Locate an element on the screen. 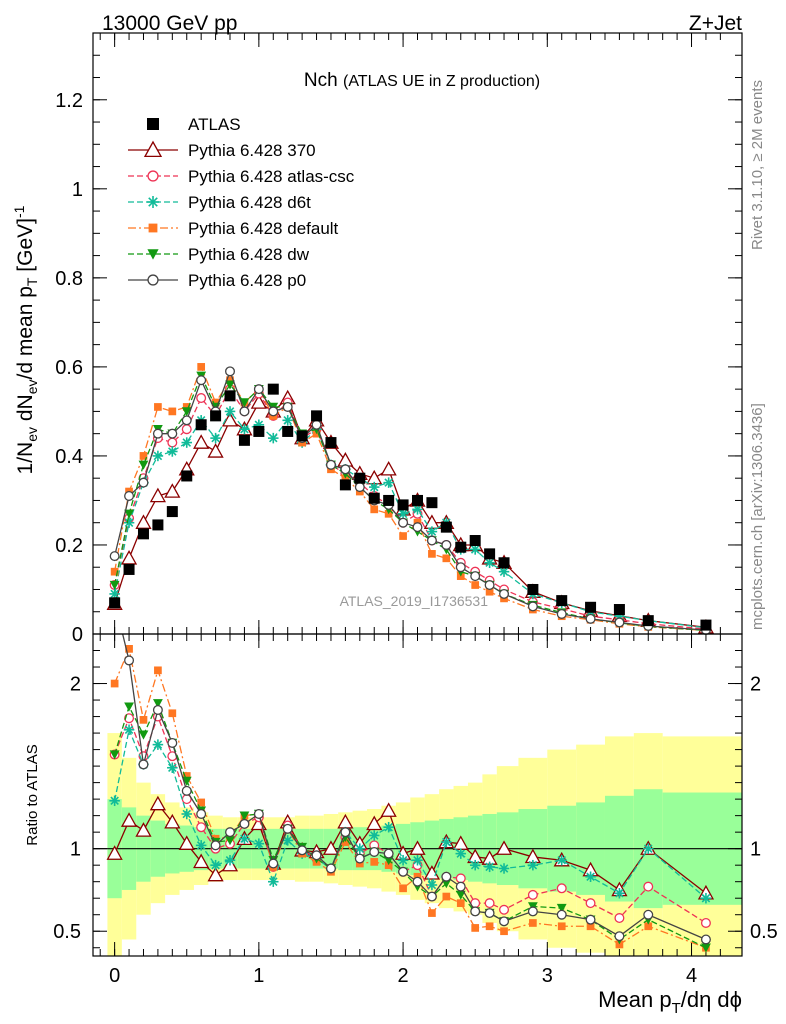 This screenshot has width=786, height=1024. ratio-y-label: Ratio to ATLAS is located at coordinates (32, 794).